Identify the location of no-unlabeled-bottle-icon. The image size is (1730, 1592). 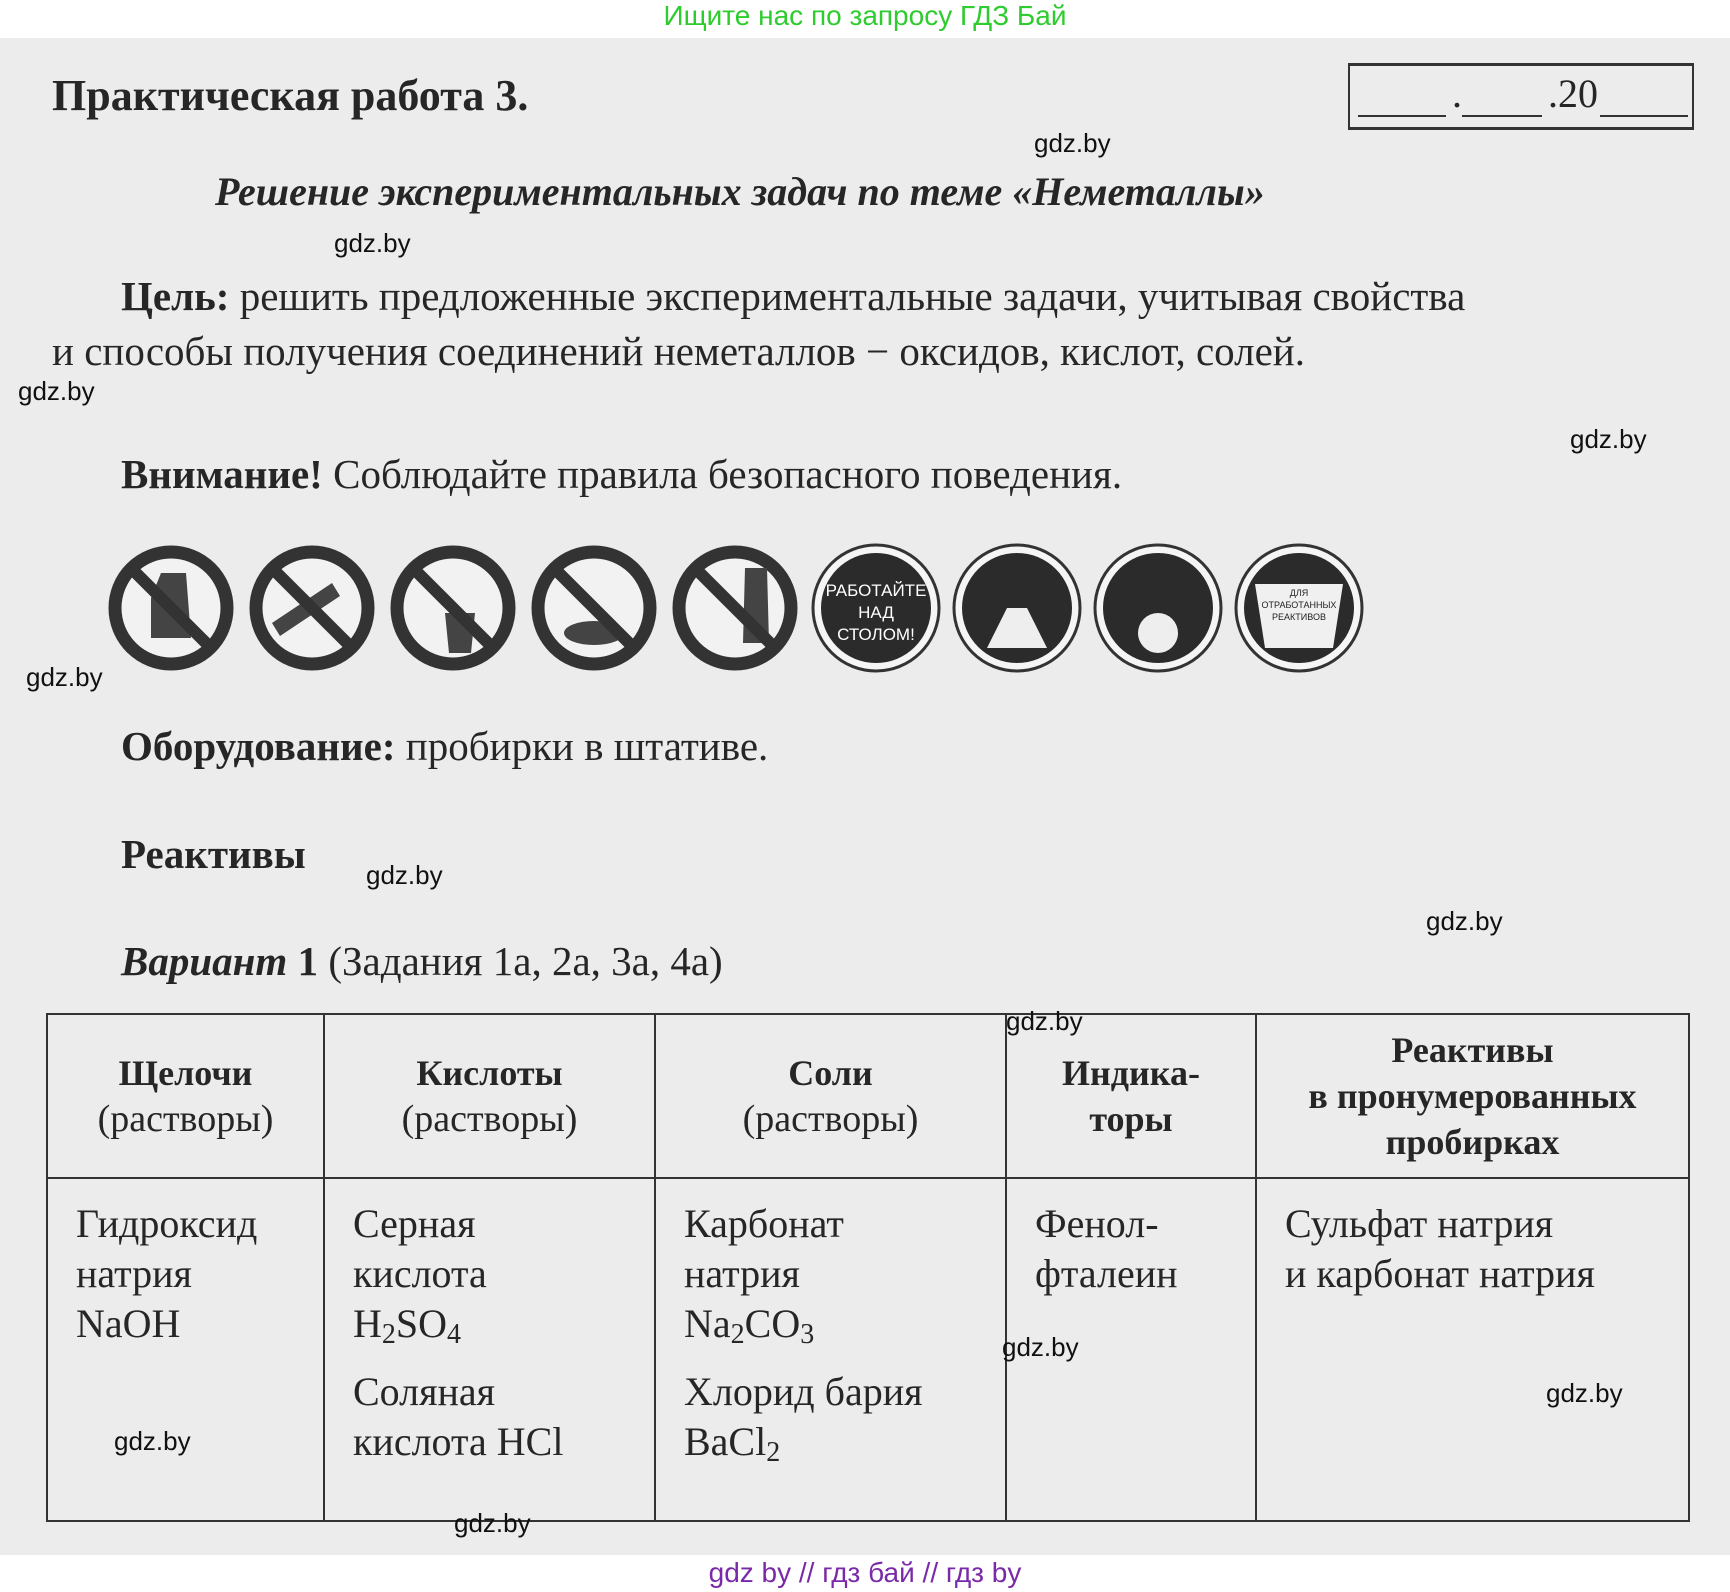
(735, 608).